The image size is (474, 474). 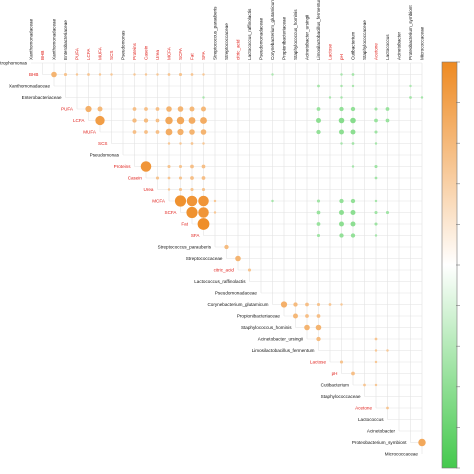 What do you see at coordinates (364, 40) in the screenshot?
I see `top-tick-label: Staphylococcaceae` at bounding box center [364, 40].